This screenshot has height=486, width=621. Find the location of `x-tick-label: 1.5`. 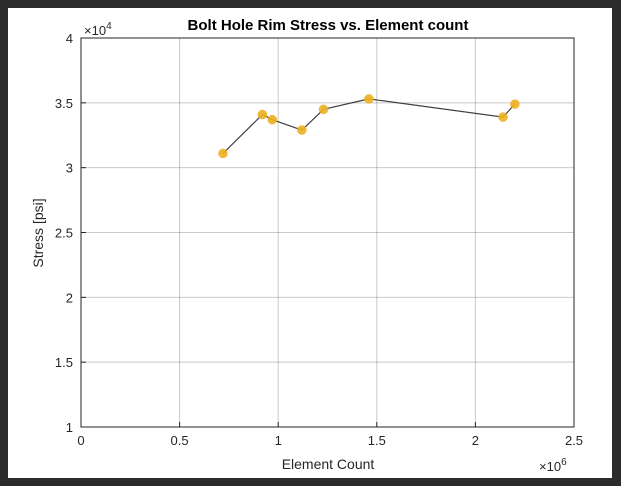

x-tick-label: 1.5 is located at coordinates (377, 440).